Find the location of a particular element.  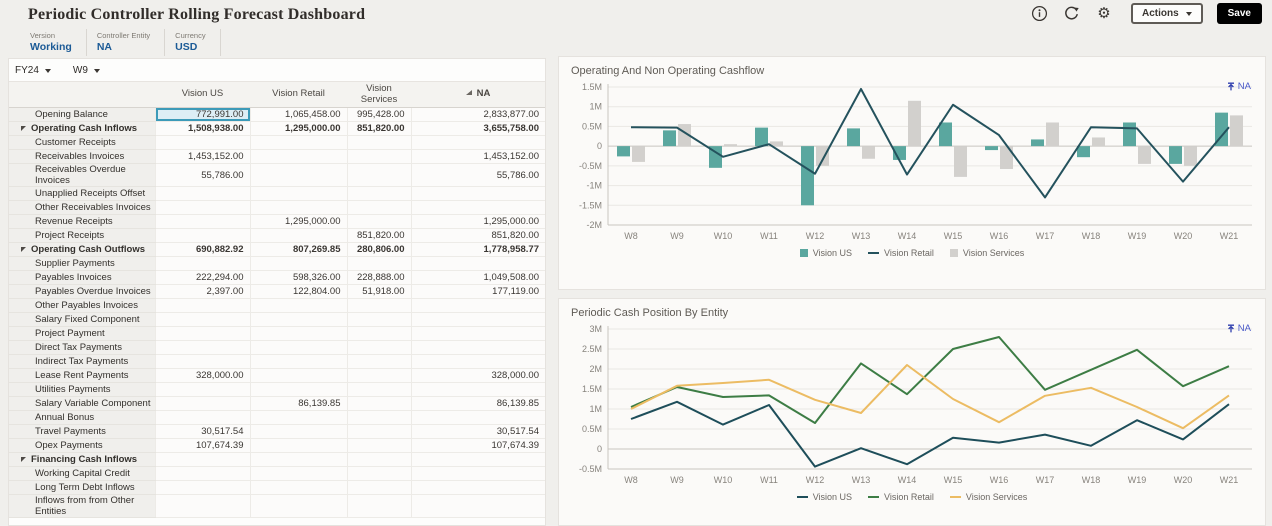

grid-cell: 86,139.85 is located at coordinates (477, 403).